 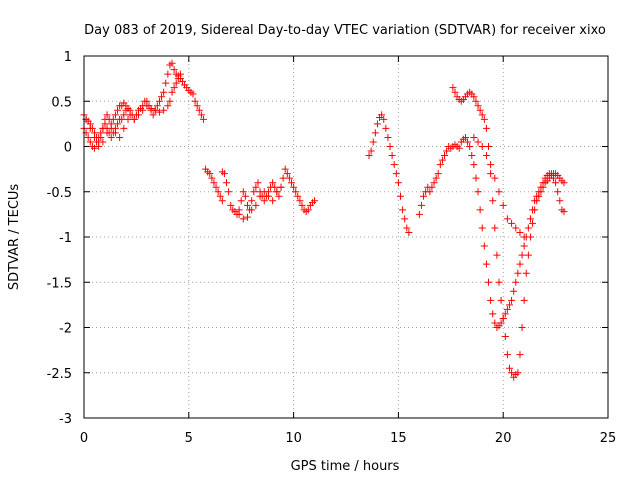 What do you see at coordinates (68, 148) in the screenshot?
I see `y-tick-label: 0` at bounding box center [68, 148].